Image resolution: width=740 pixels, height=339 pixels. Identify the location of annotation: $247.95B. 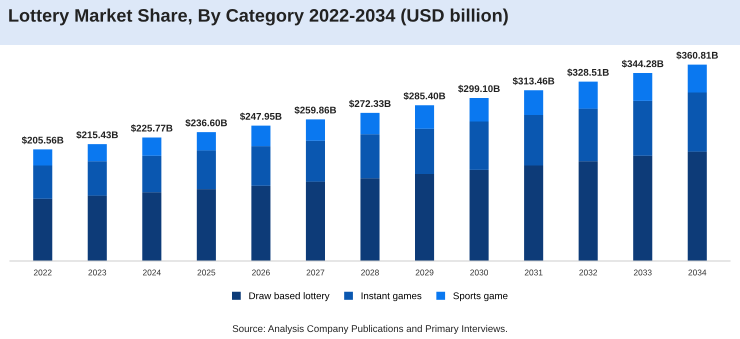
(261, 116).